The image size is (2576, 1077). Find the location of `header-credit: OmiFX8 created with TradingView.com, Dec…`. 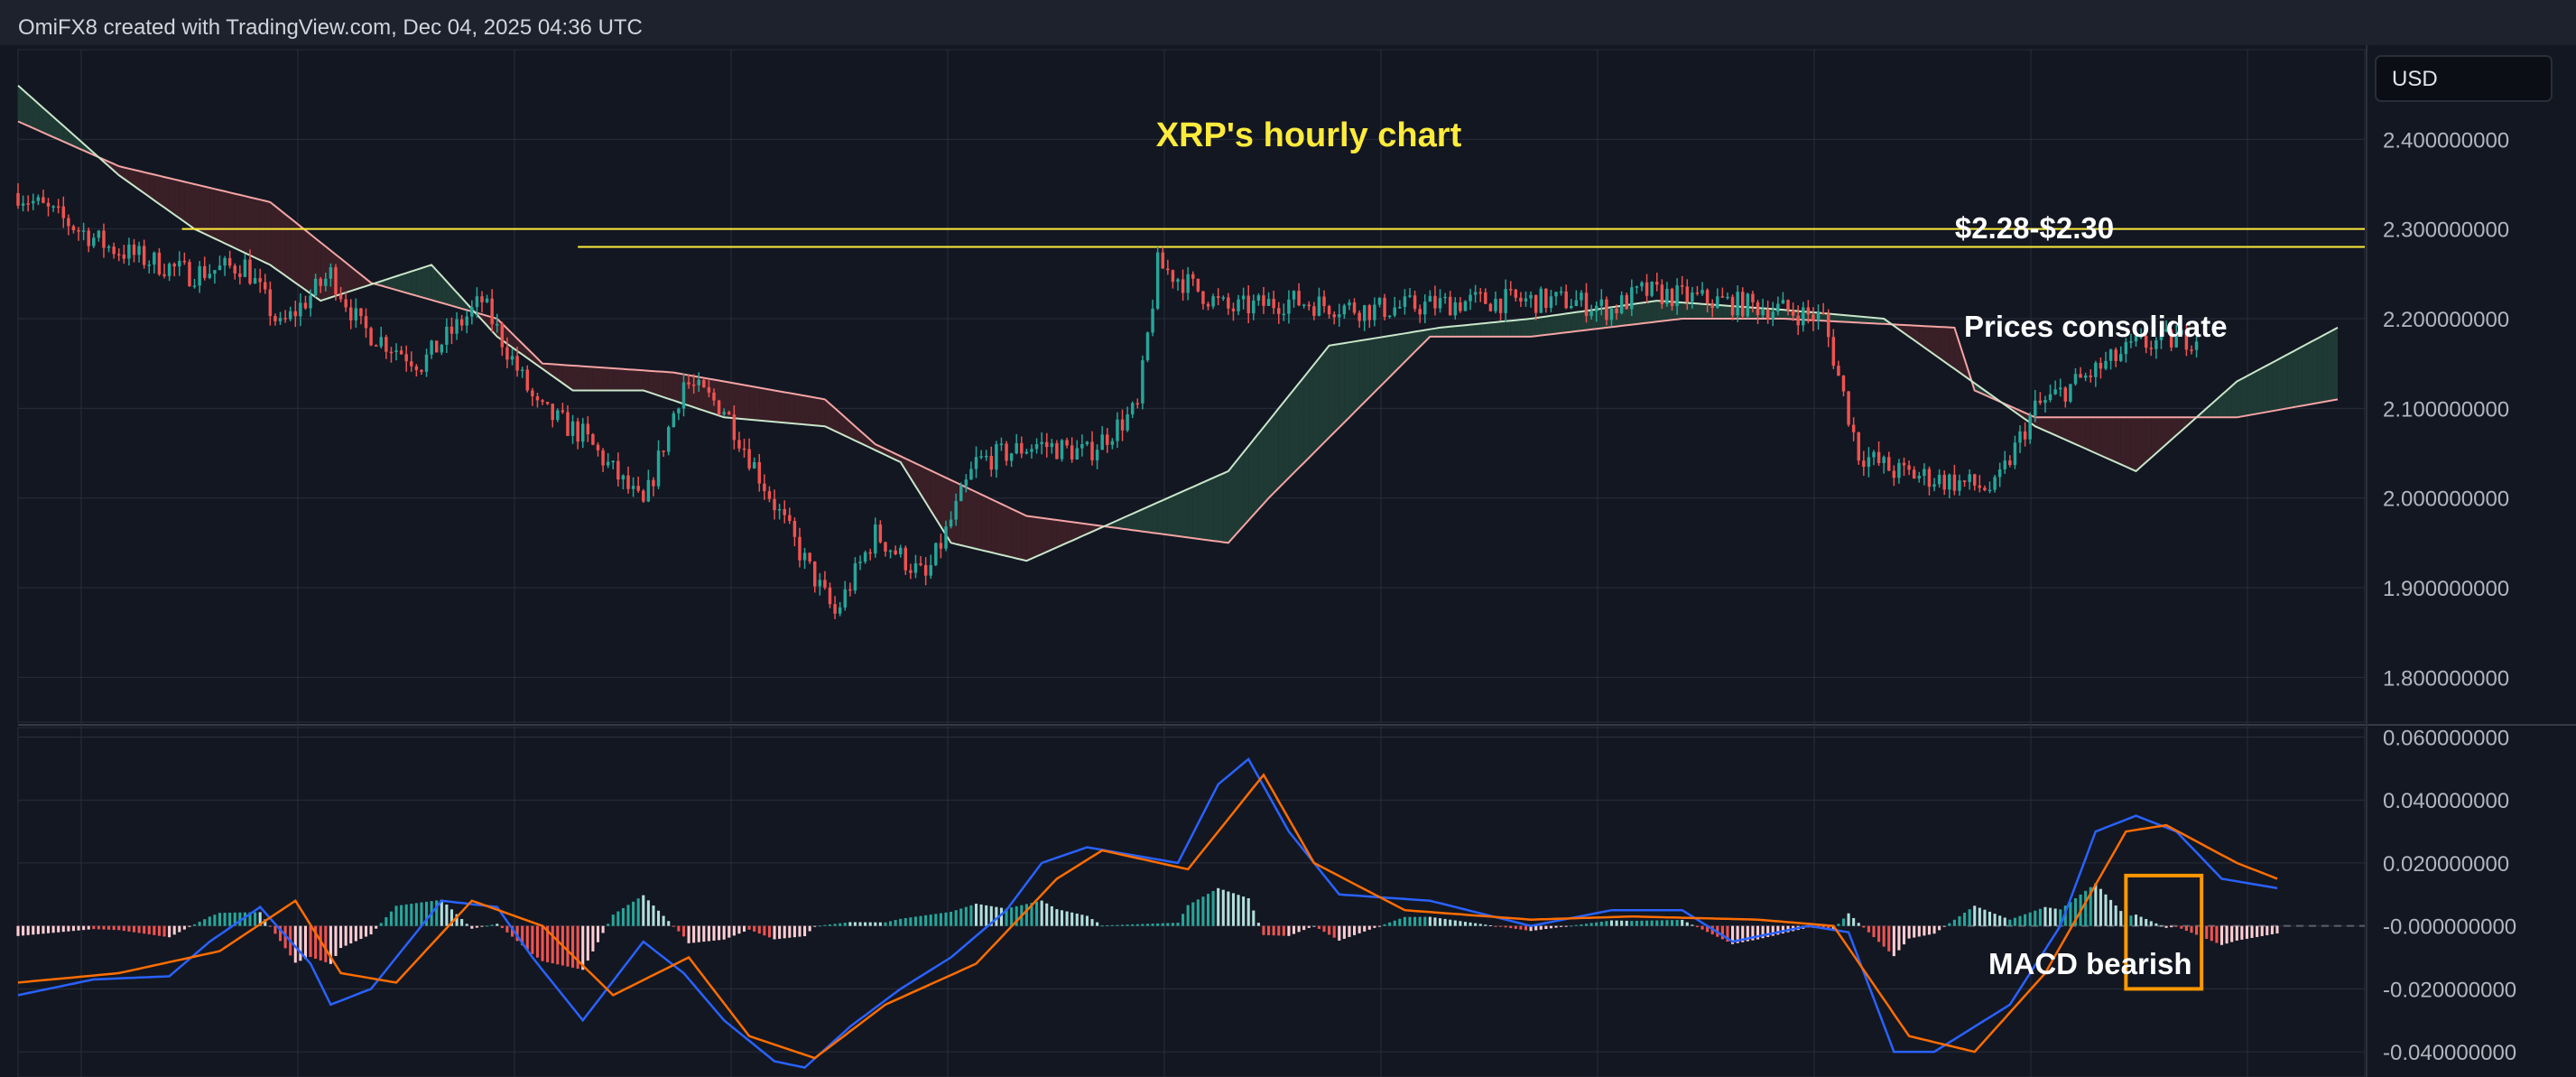

header-credit: OmiFX8 created with TradingView.com, Dec… is located at coordinates (330, 27).